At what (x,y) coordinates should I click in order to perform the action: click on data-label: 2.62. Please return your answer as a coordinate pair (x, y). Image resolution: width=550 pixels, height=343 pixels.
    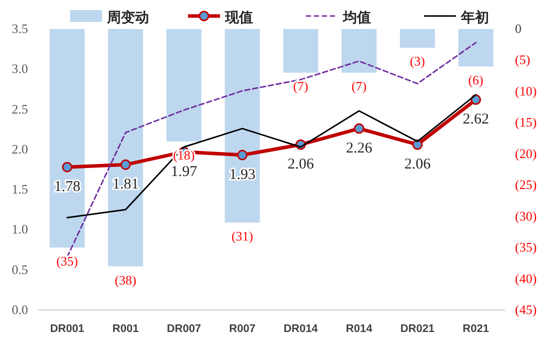
    Looking at the image, I should click on (475, 120).